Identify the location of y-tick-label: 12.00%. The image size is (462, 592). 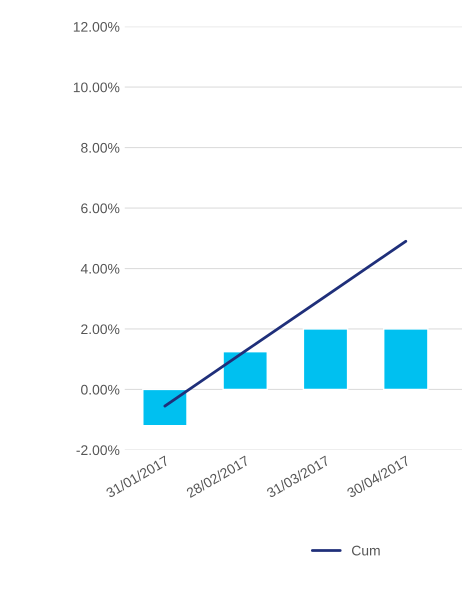
(97, 27).